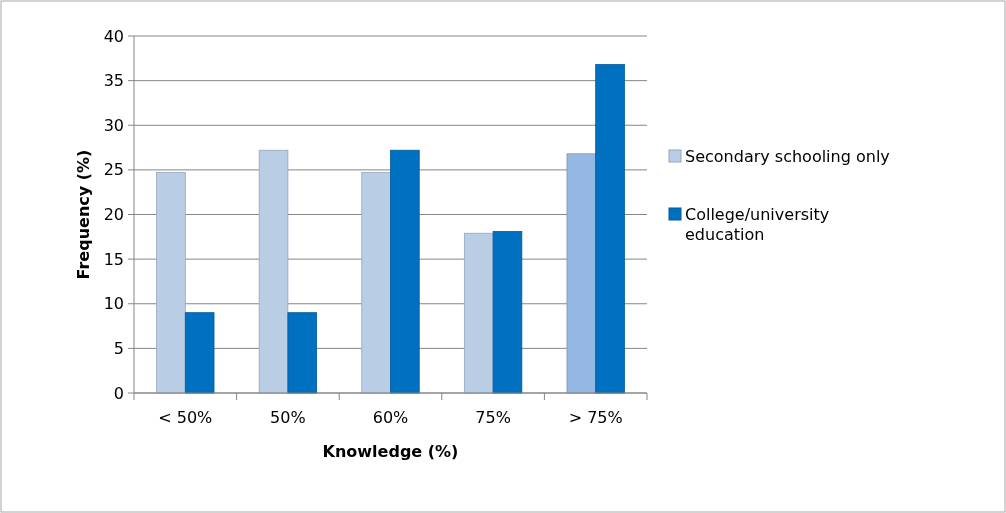 This screenshot has width=1006, height=513. Describe the element at coordinates (118, 348) in the screenshot. I see `y-tick-label: 5` at that location.